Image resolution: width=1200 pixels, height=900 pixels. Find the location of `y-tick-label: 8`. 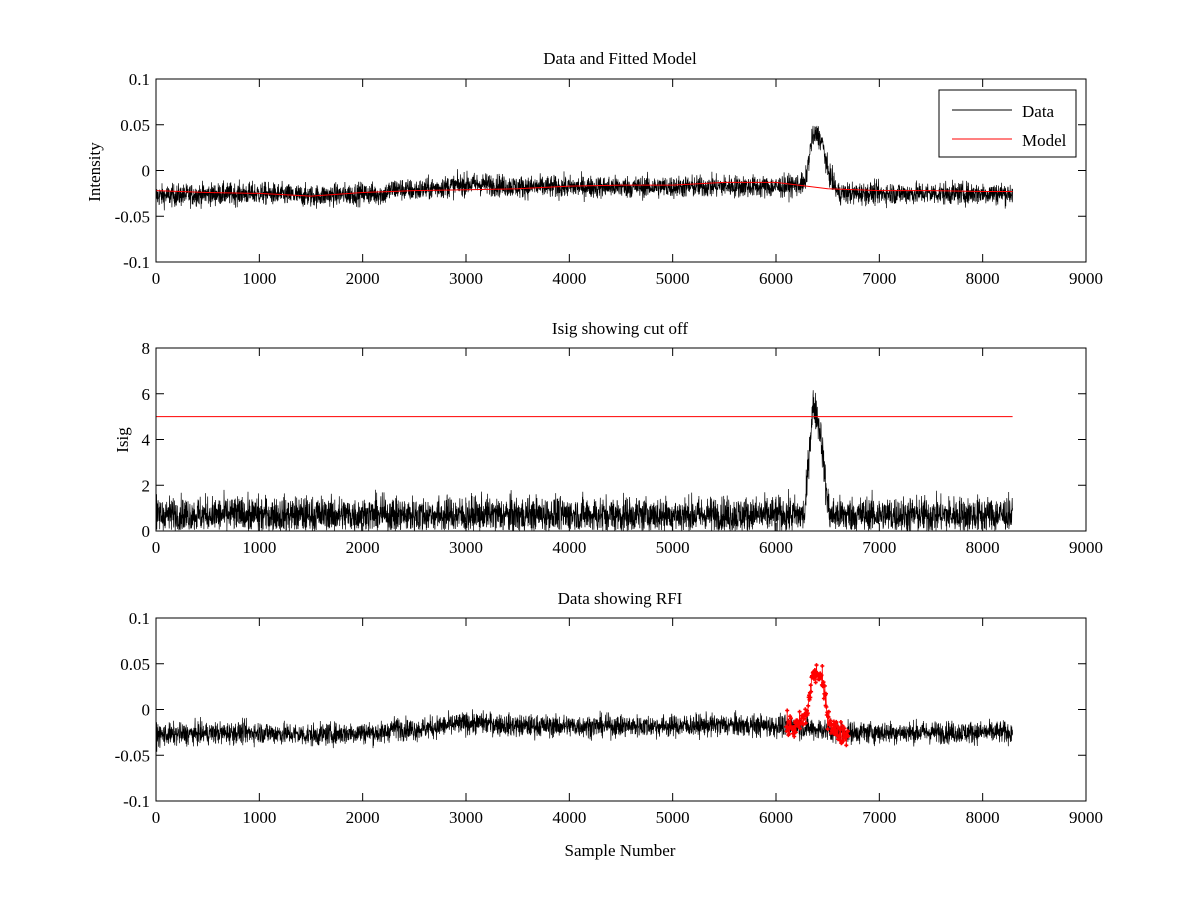

y-tick-label: 8 is located at coordinates (146, 348).